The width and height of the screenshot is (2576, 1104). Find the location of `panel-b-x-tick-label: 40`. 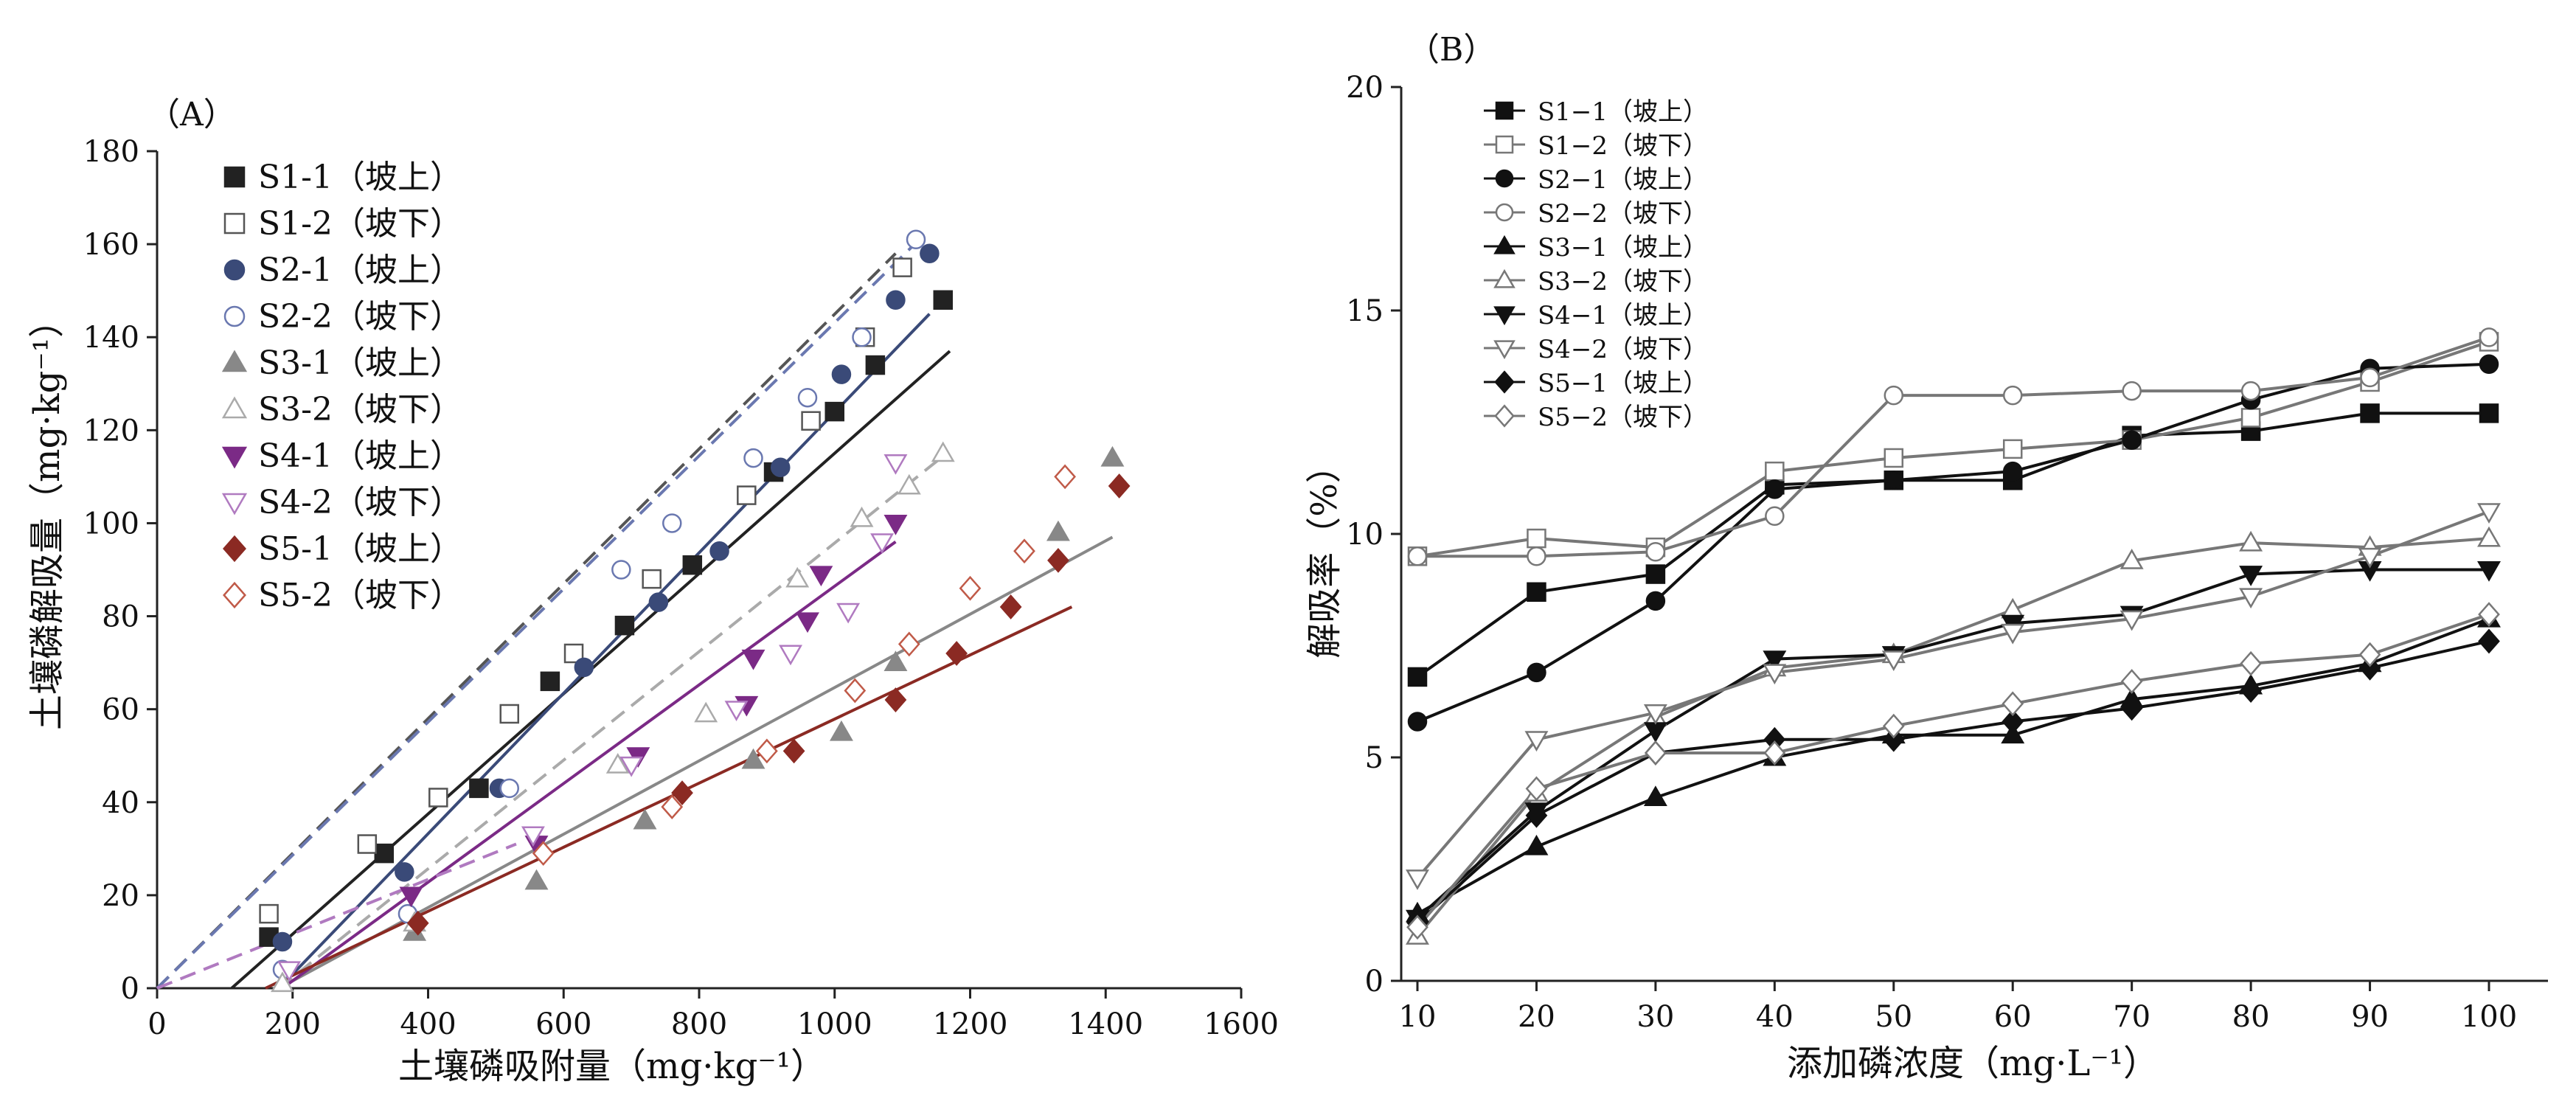

panel-b-x-tick-label: 40 is located at coordinates (1775, 1017).